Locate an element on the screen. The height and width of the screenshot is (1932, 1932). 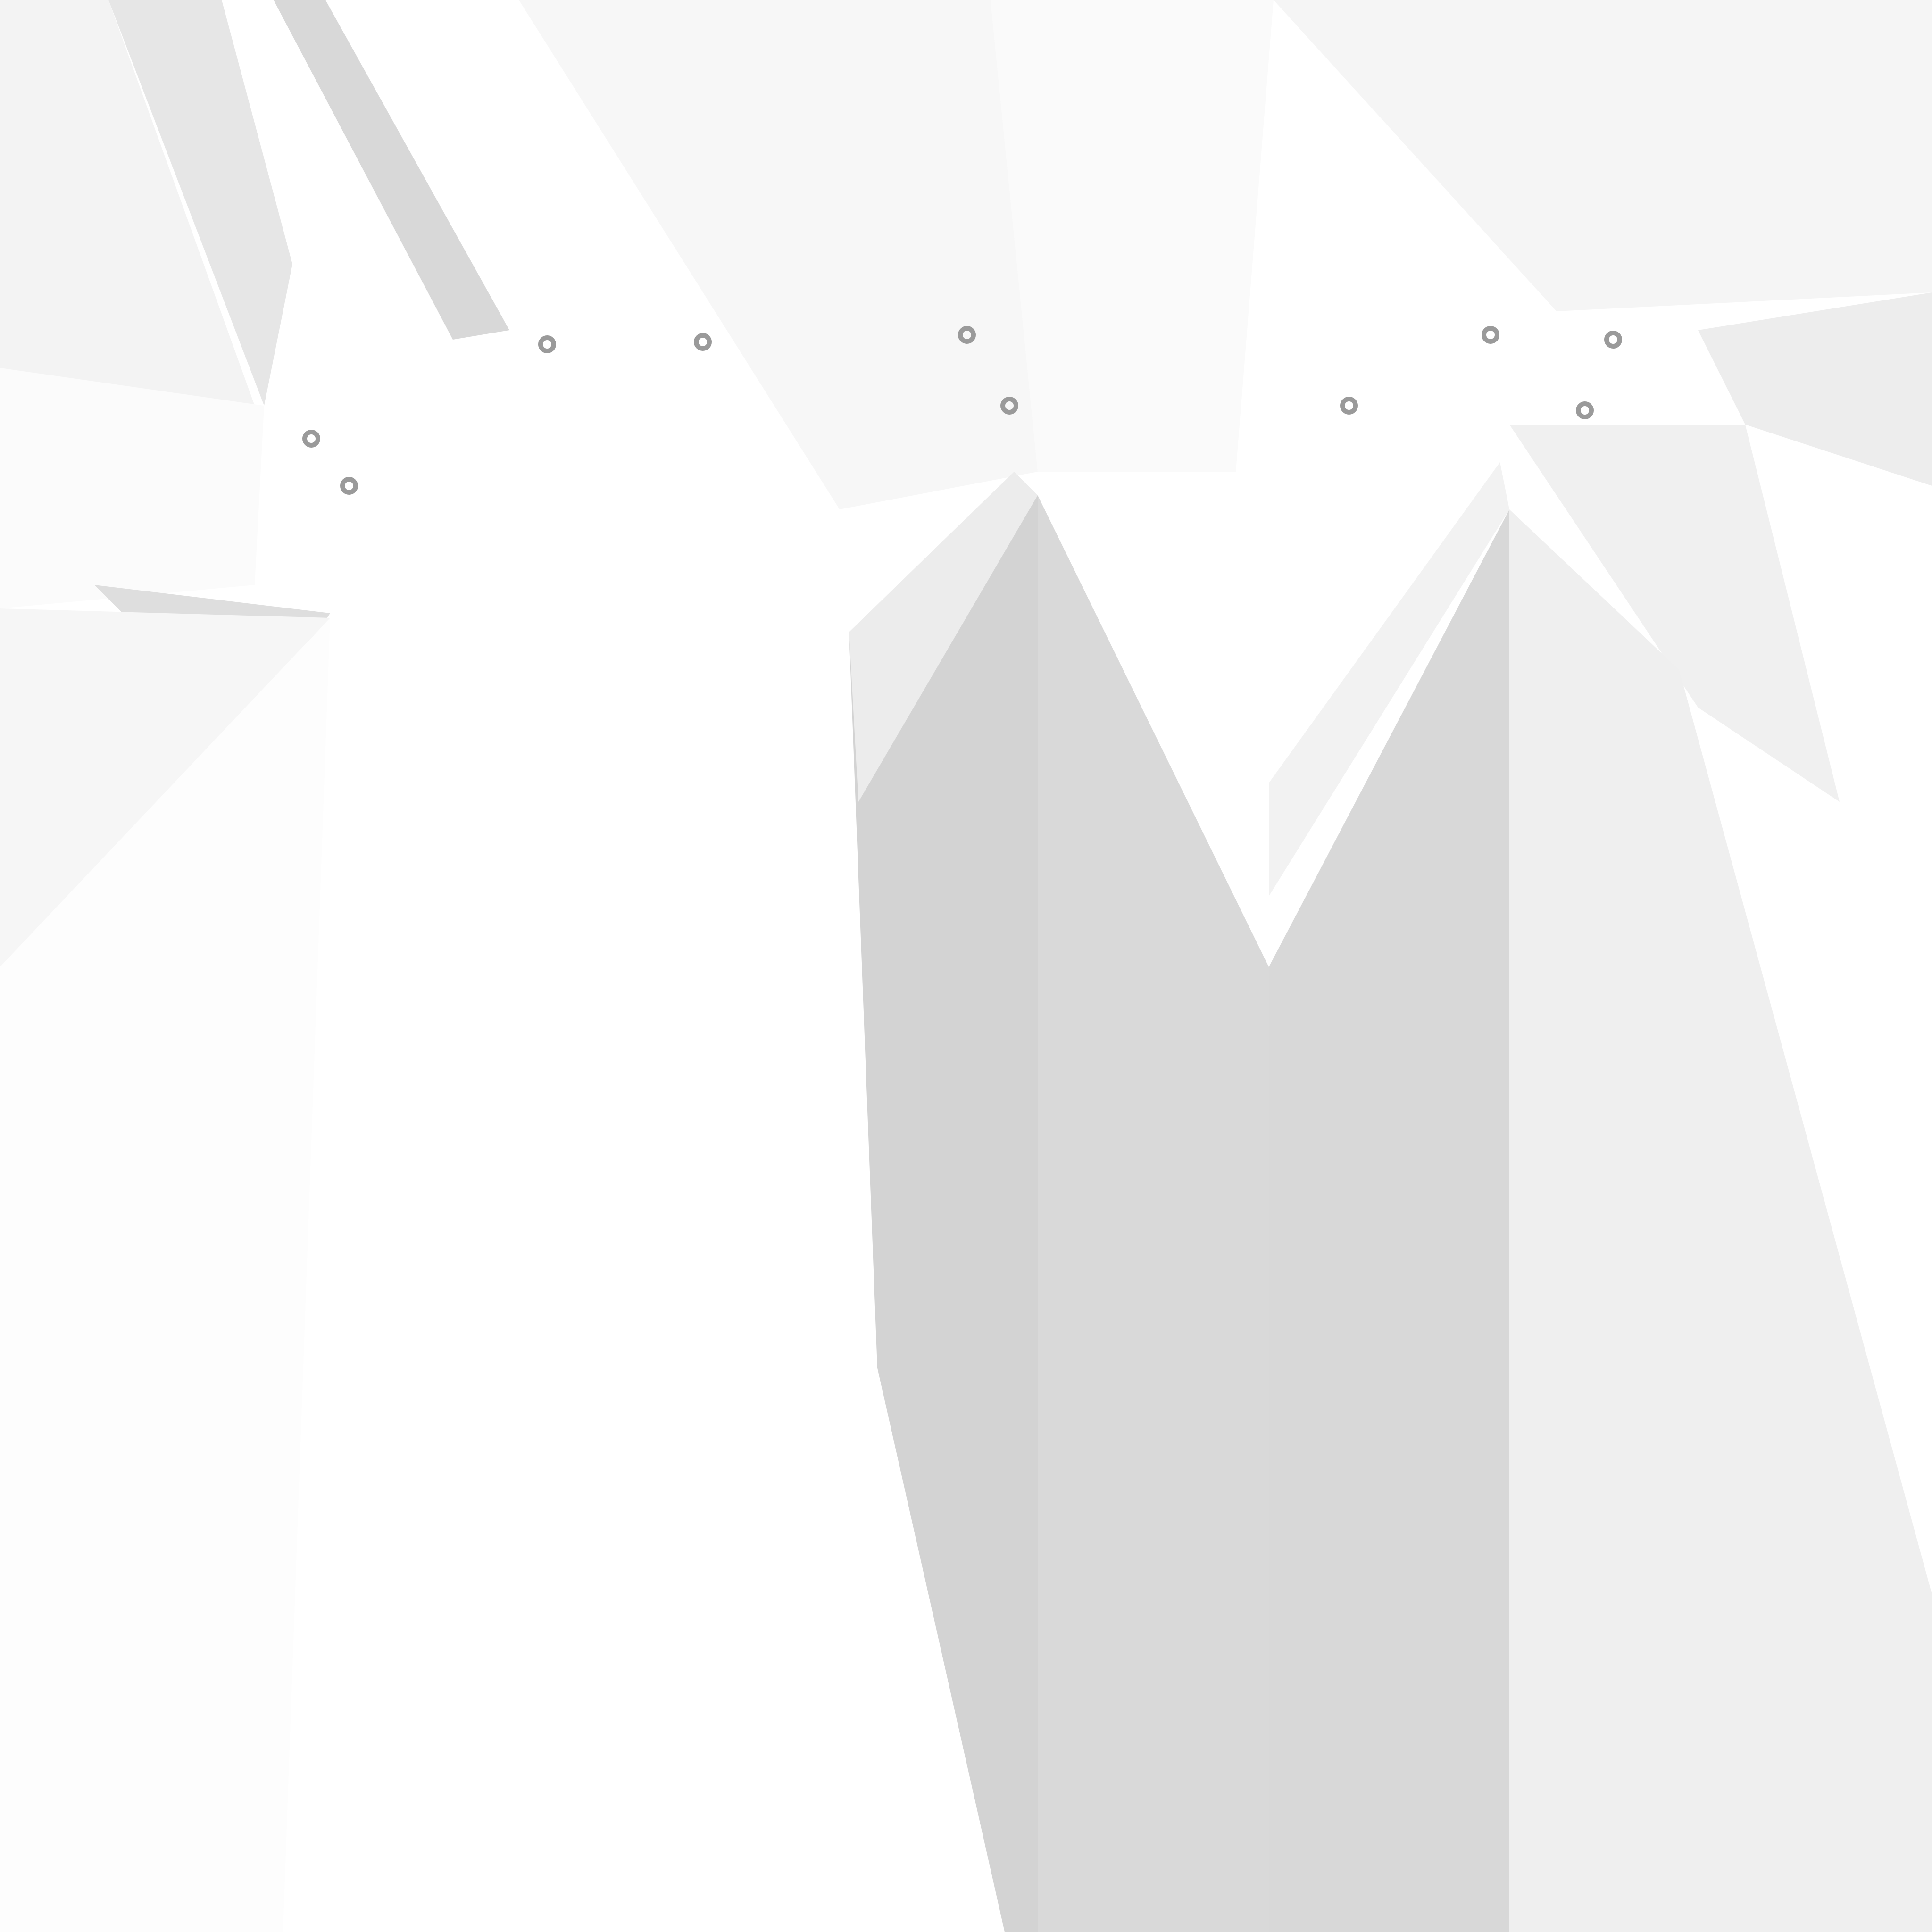
prism-highlight-left is located at coordinates (943, 637).